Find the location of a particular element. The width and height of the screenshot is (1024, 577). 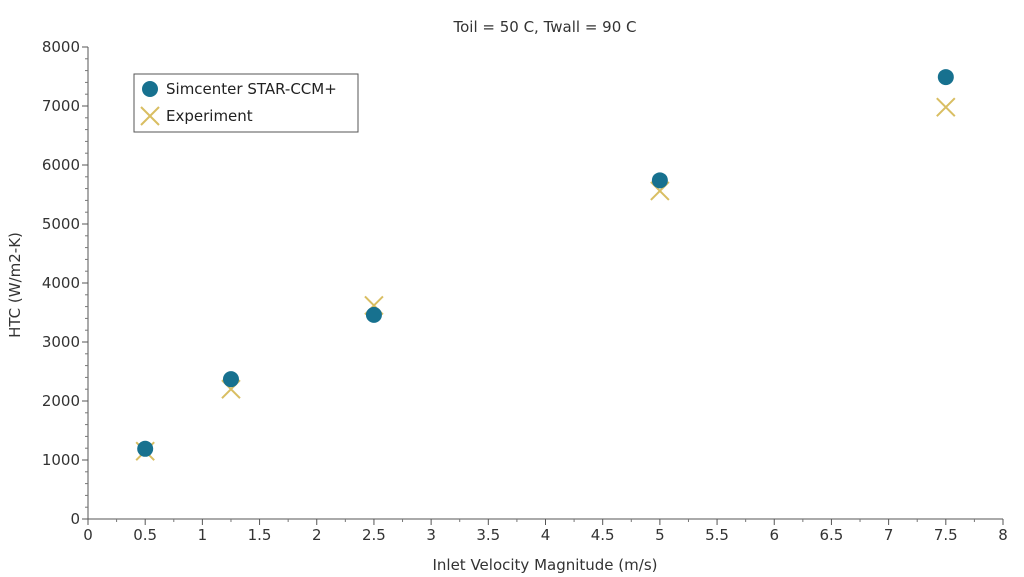

y-tick-label: 8000 is located at coordinates (61, 47).